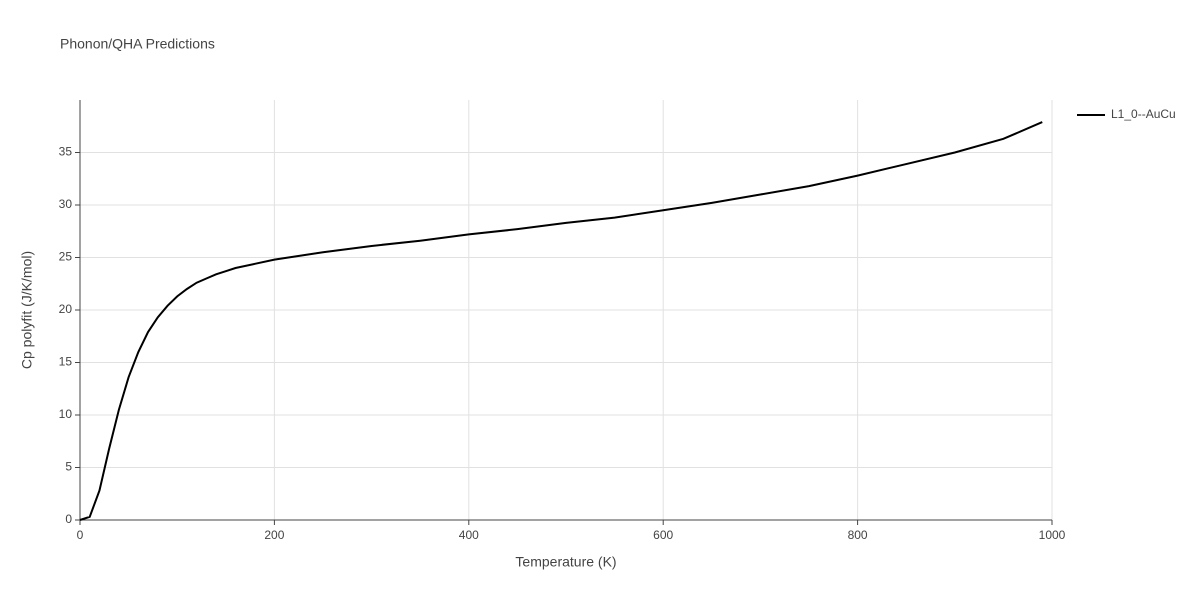 The width and height of the screenshot is (1200, 600). I want to click on x-tick-label: 1000, so click(1052, 535).